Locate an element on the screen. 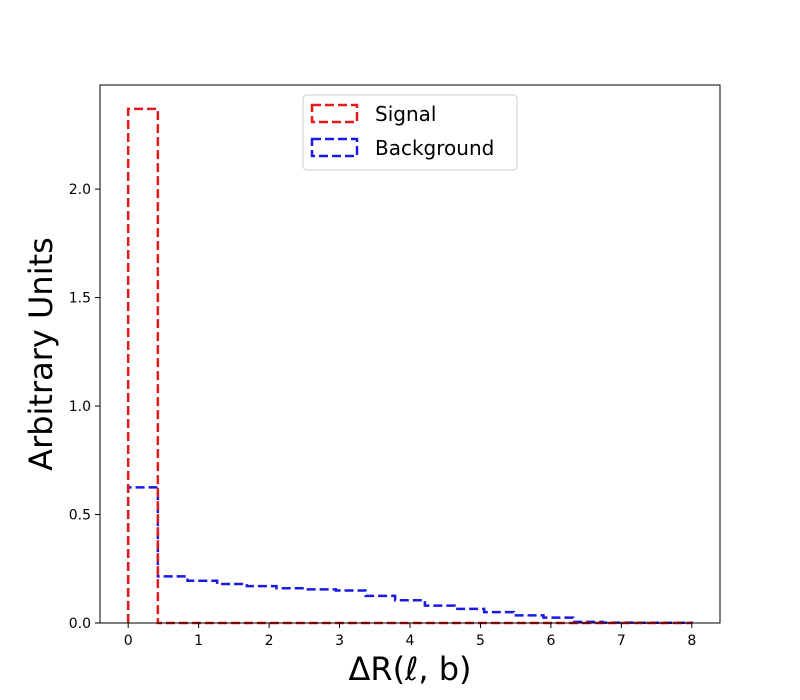 The height and width of the screenshot is (700, 800). y-tick-label: 1.0 is located at coordinates (80, 407).